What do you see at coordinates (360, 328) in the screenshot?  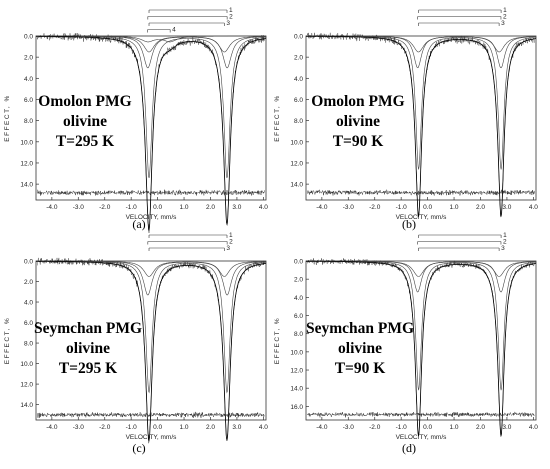 I see `sample-label-line: Seymchan PMG` at bounding box center [360, 328].